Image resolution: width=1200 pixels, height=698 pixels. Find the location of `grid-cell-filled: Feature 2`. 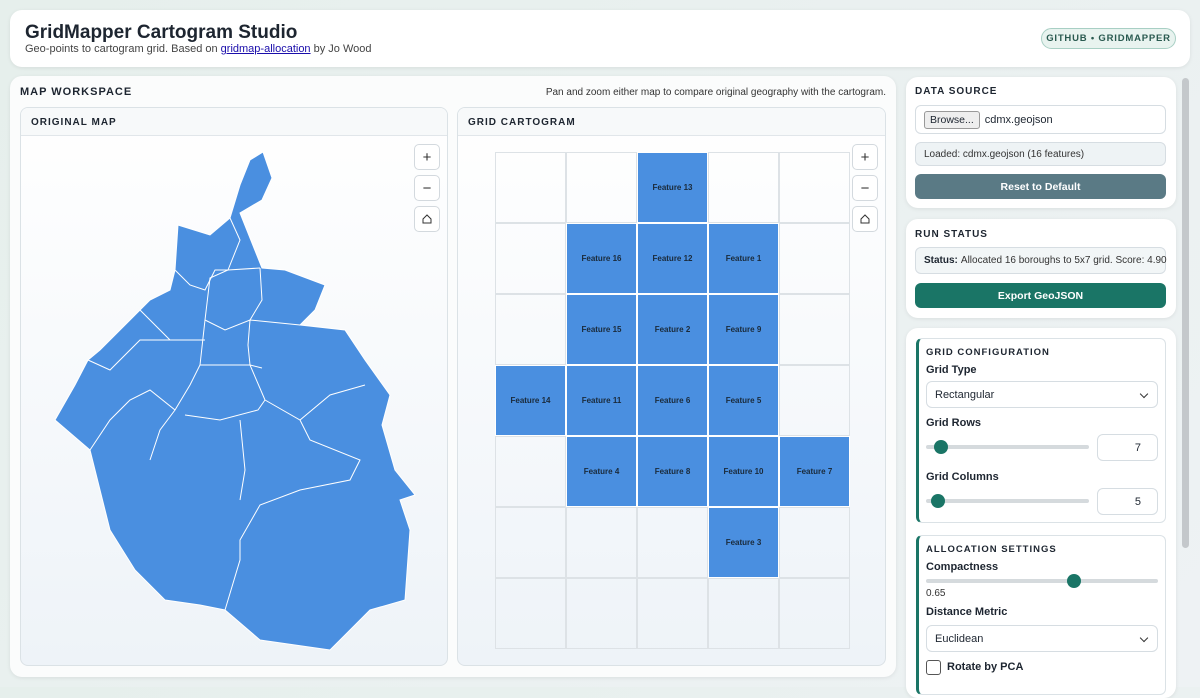

grid-cell-filled: Feature 2 is located at coordinates (672, 329).